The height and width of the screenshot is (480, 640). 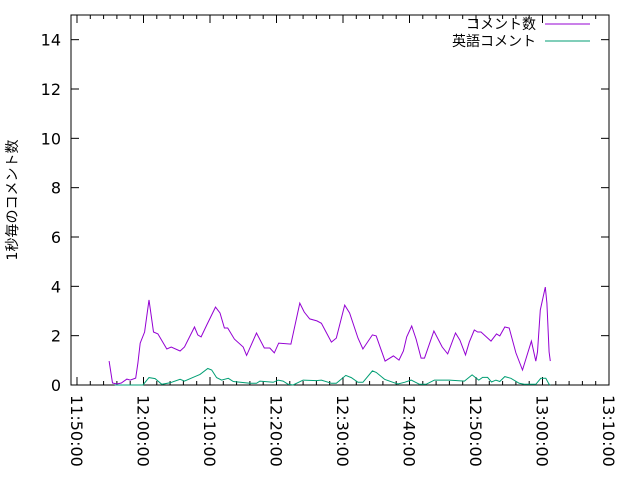 I want to click on series-line-english-comments, so click(x=332, y=376).